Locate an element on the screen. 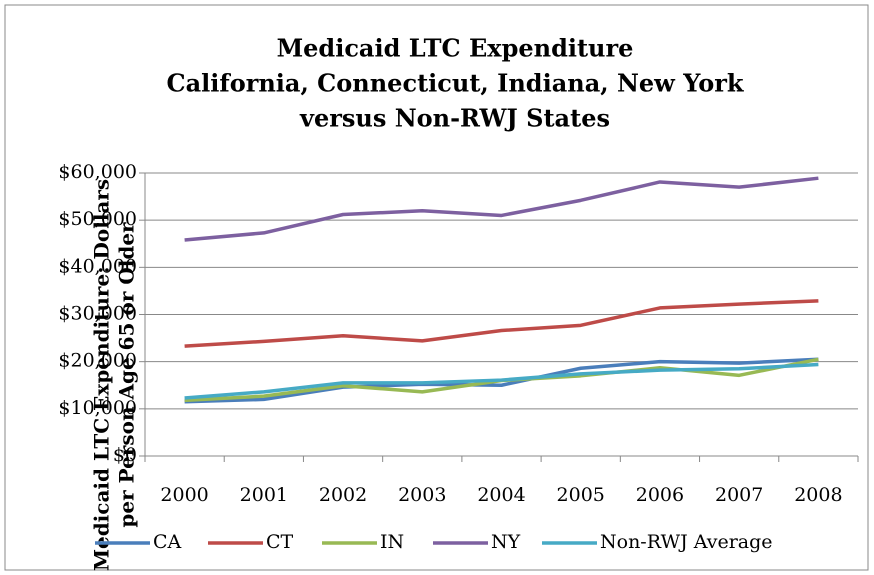 The width and height of the screenshot is (874, 575). legend-label: Non-RWJ Average is located at coordinates (686, 542).